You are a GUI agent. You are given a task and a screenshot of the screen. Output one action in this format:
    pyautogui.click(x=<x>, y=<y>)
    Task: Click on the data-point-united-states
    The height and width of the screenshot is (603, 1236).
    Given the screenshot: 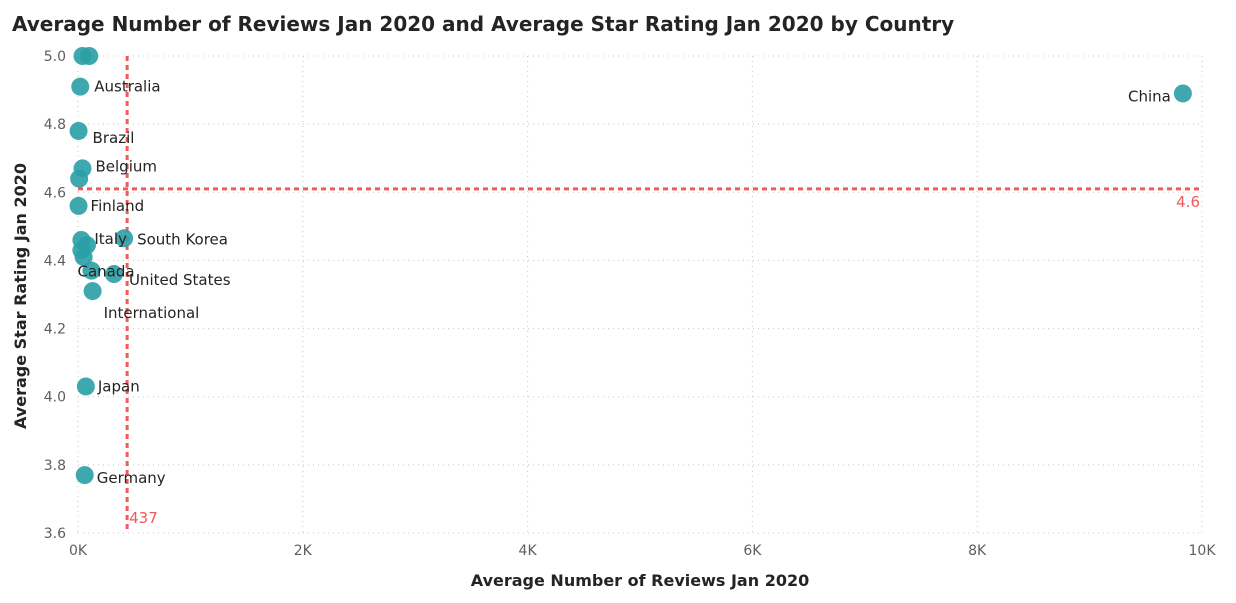 What is the action you would take?
    pyautogui.click(x=113, y=274)
    